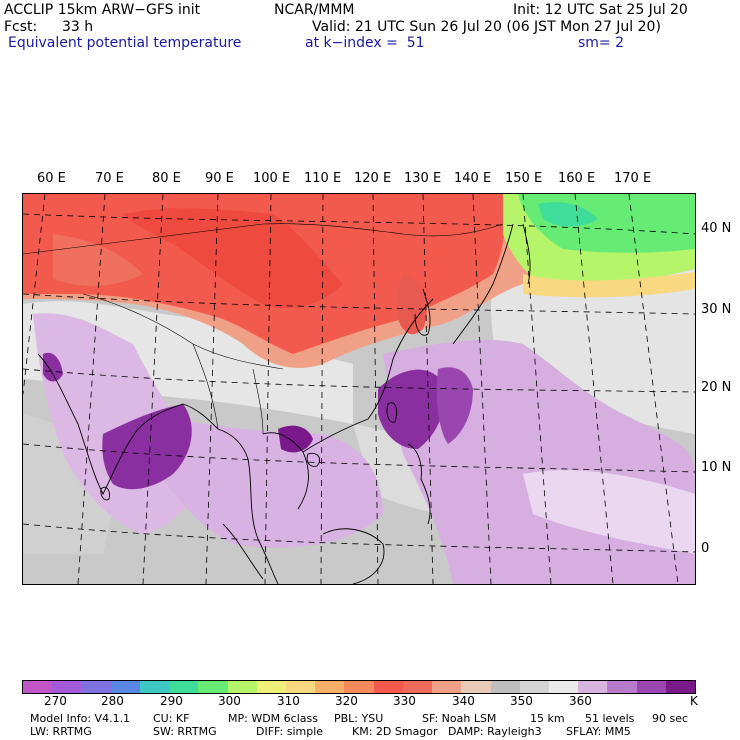 The width and height of the screenshot is (740, 740). What do you see at coordinates (373, 178) in the screenshot?
I see `lon-label: 120 E` at bounding box center [373, 178].